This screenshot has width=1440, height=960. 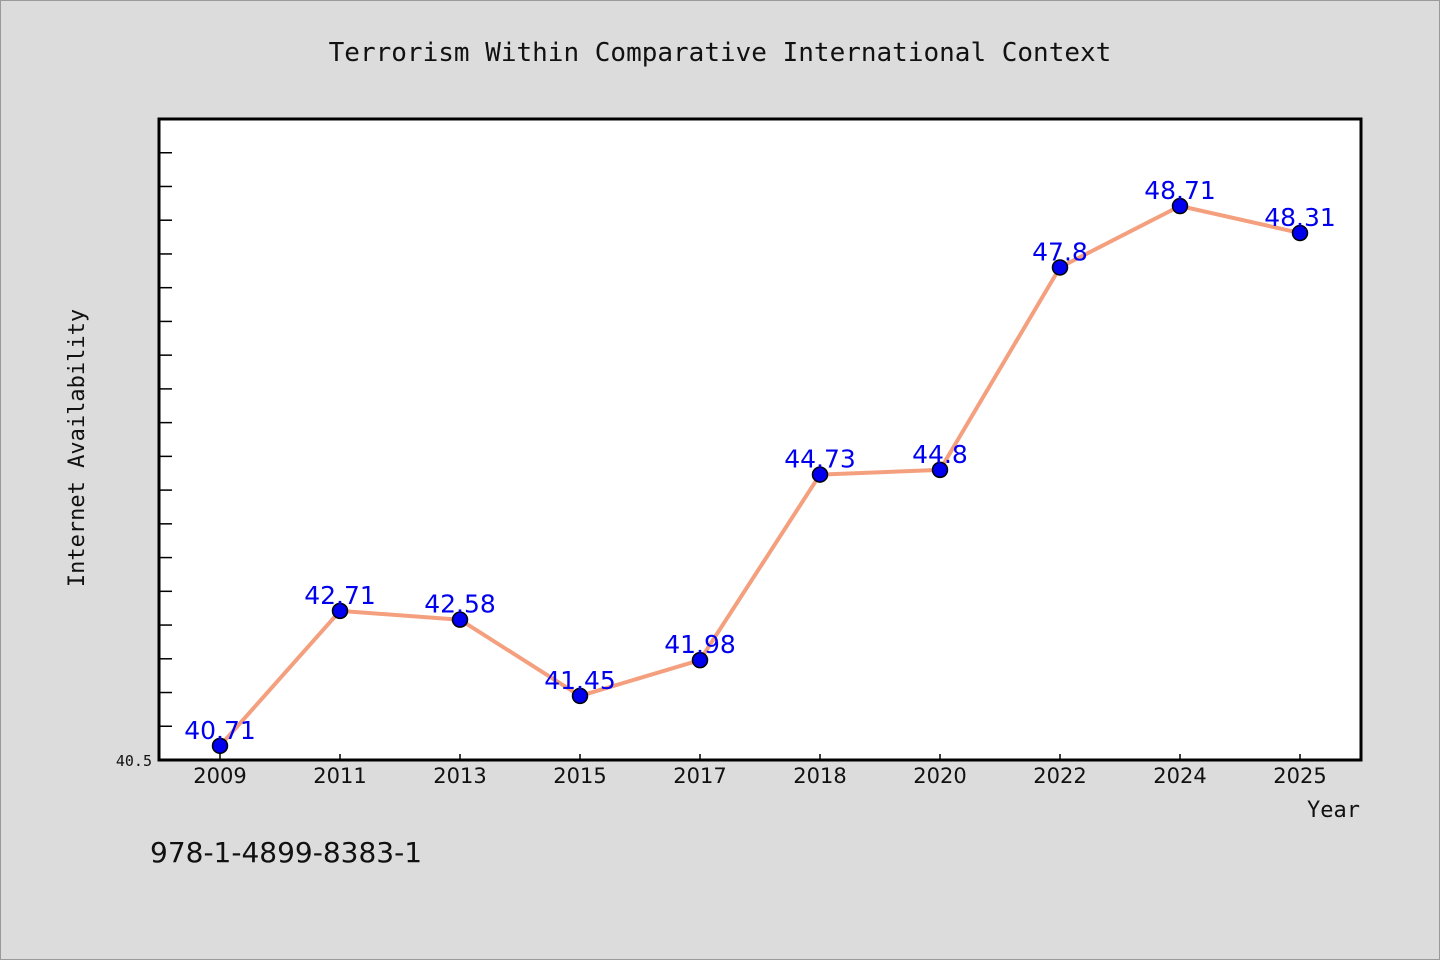 What do you see at coordinates (699, 776) in the screenshot?
I see `x-tick-label: 2017` at bounding box center [699, 776].